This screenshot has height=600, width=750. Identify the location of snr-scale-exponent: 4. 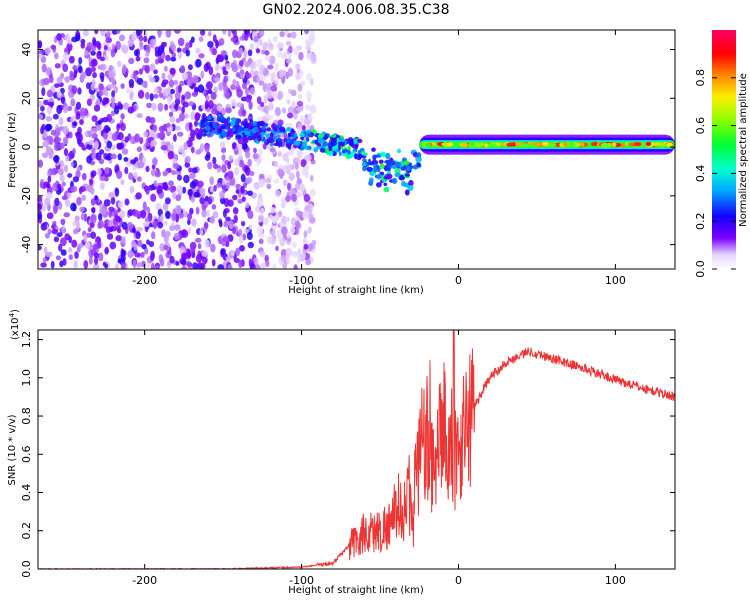
(12, 314).